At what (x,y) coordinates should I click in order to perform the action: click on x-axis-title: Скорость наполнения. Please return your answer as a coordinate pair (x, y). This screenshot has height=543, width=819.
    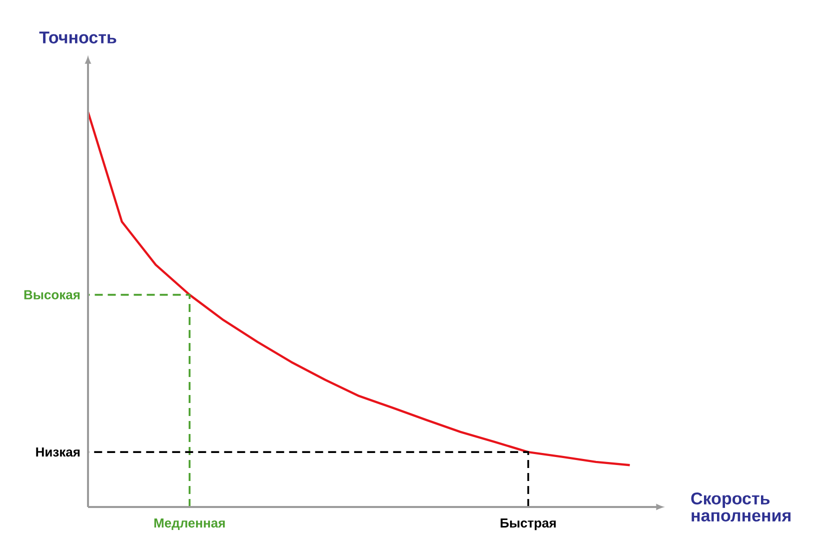
    Looking at the image, I should click on (740, 507).